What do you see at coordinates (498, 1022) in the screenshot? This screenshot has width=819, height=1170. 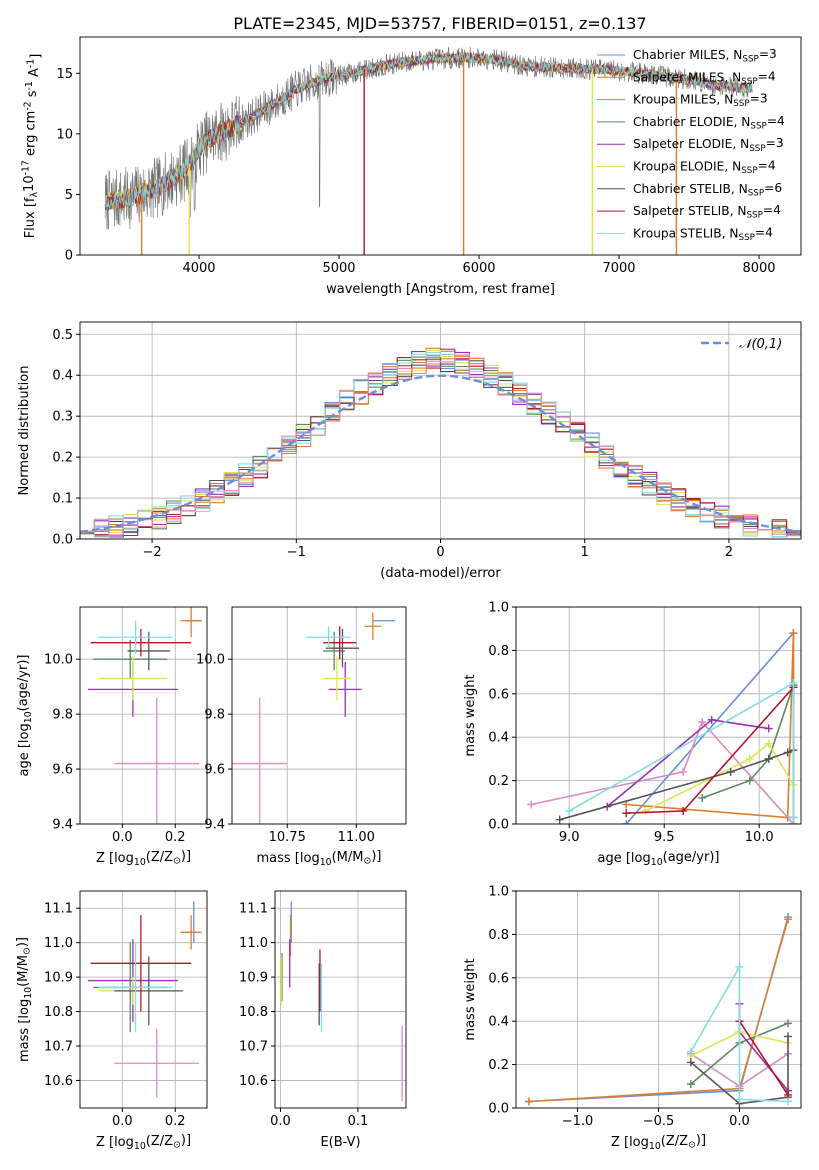 I see `y-tick-label: 0.4` at bounding box center [498, 1022].